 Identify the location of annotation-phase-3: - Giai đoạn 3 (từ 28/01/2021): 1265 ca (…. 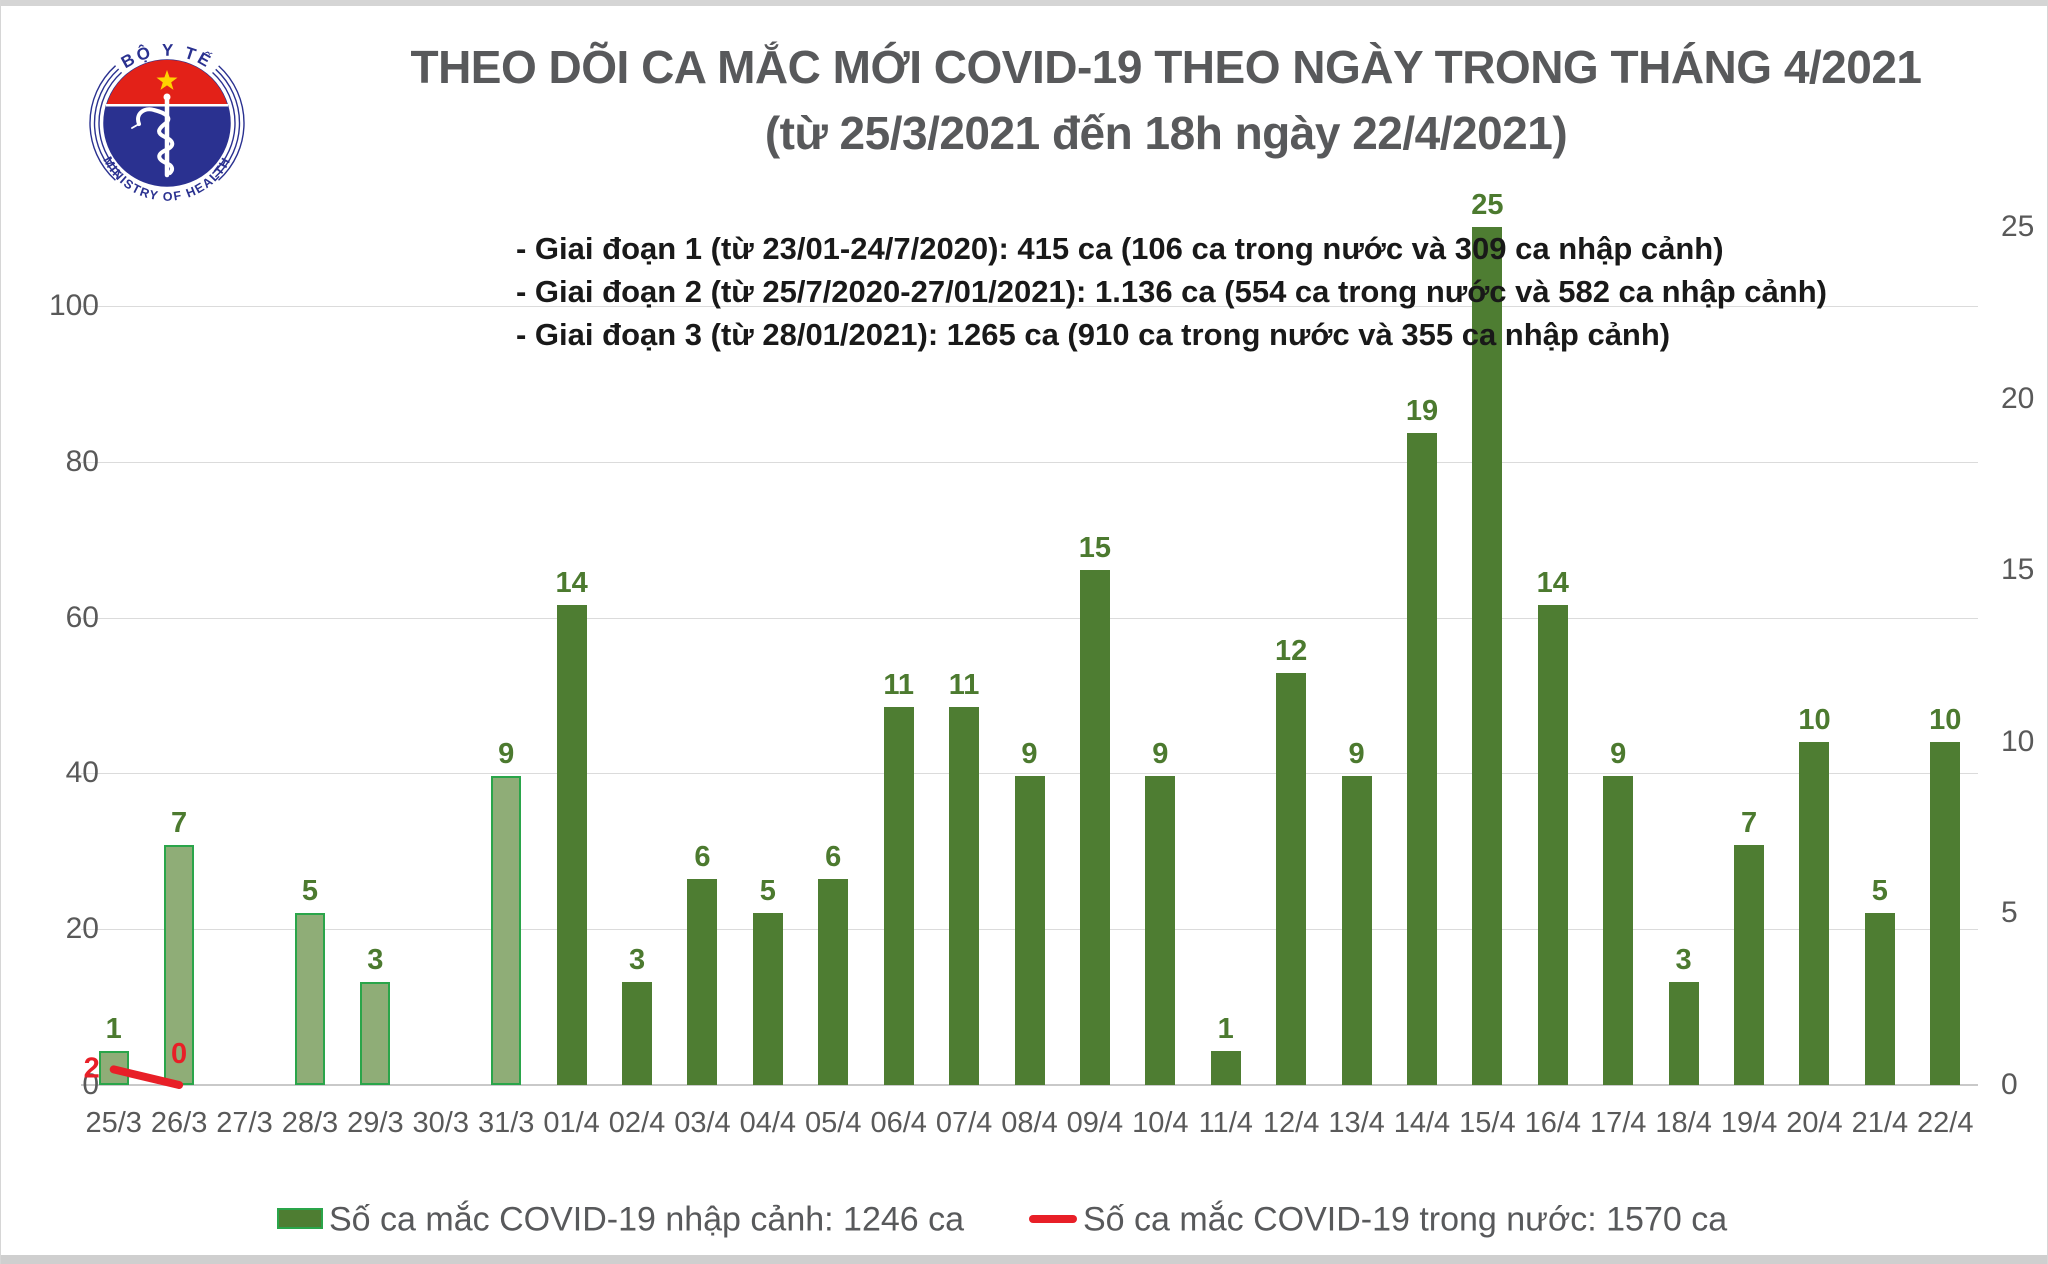
(1093, 334).